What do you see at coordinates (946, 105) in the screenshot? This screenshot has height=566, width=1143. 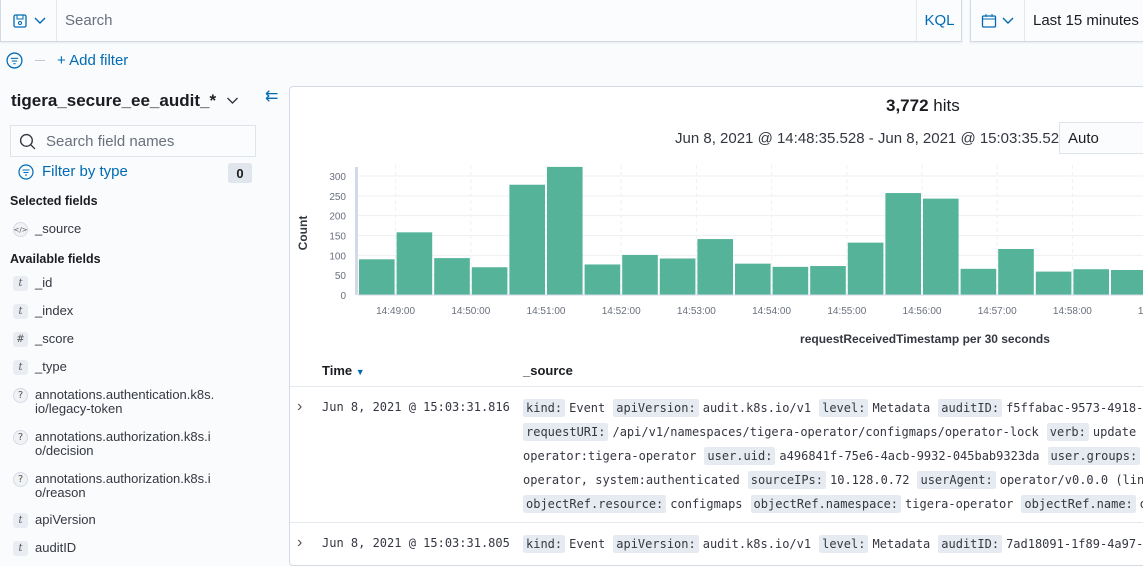 I see `hits-label: hits` at bounding box center [946, 105].